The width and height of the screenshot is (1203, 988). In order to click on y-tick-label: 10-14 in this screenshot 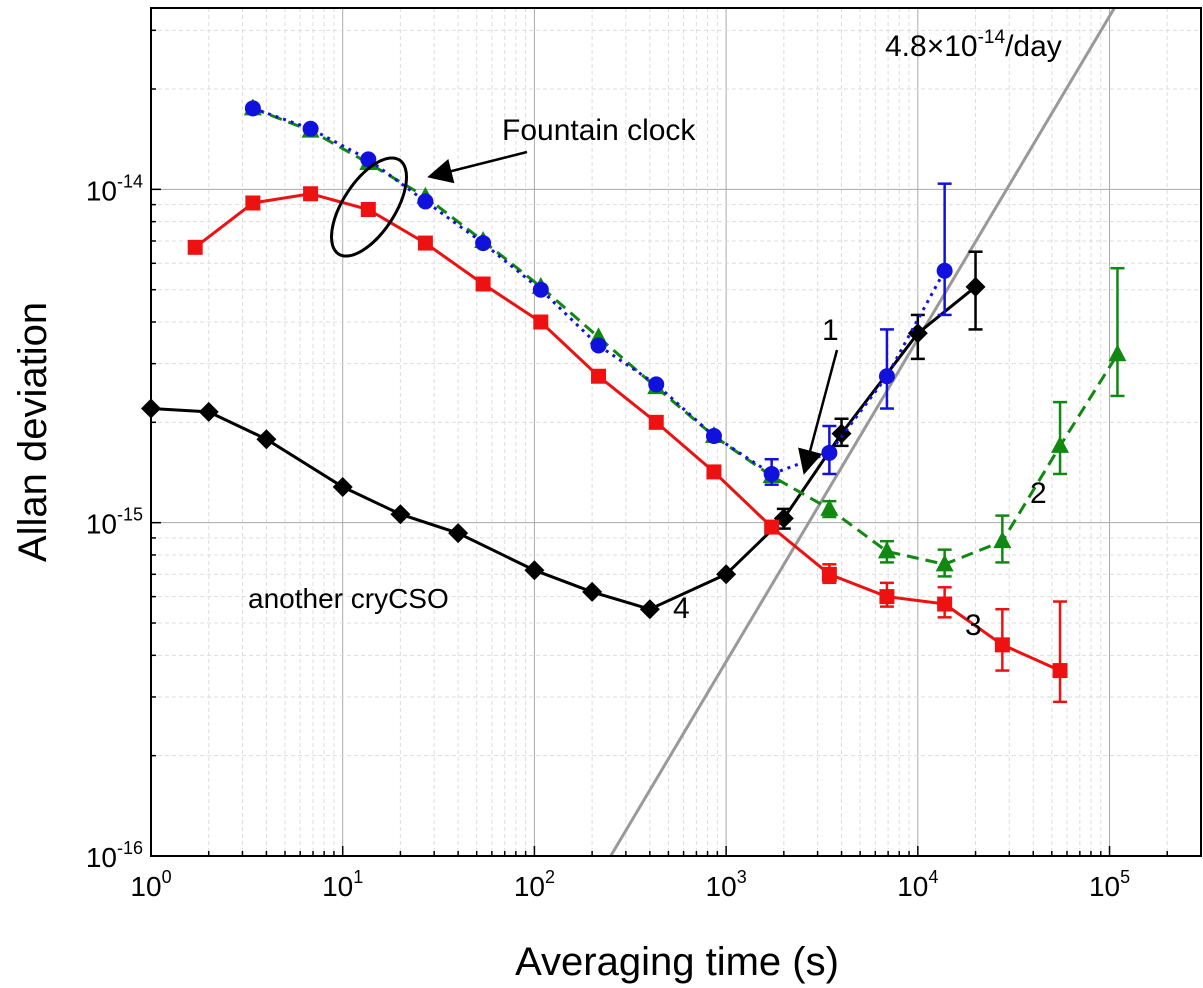, I will do `click(114, 188)`.